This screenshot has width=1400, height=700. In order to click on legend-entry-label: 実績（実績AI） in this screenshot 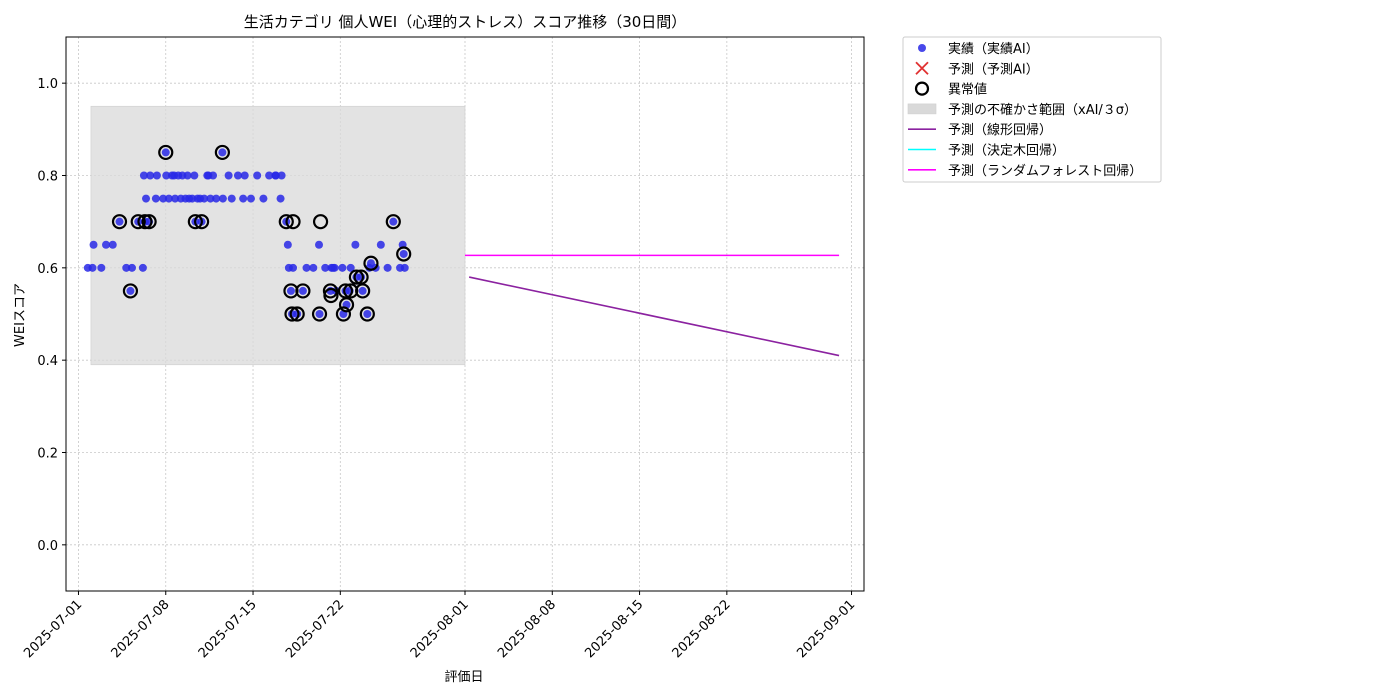, I will do `click(993, 49)`.